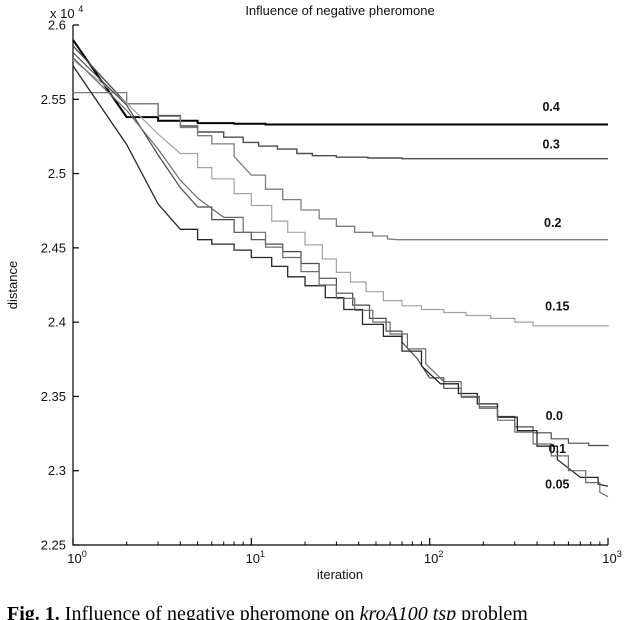  Describe the element at coordinates (53, 396) in the screenshot. I see `y-tick-label: 2.35` at that location.